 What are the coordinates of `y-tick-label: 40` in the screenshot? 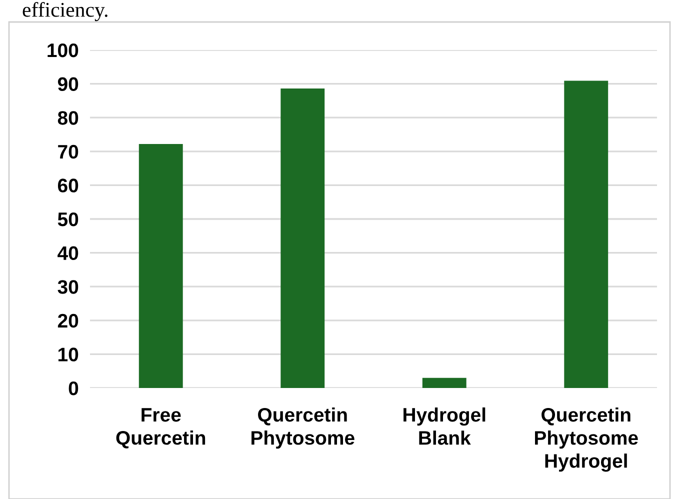 It's located at (68, 253).